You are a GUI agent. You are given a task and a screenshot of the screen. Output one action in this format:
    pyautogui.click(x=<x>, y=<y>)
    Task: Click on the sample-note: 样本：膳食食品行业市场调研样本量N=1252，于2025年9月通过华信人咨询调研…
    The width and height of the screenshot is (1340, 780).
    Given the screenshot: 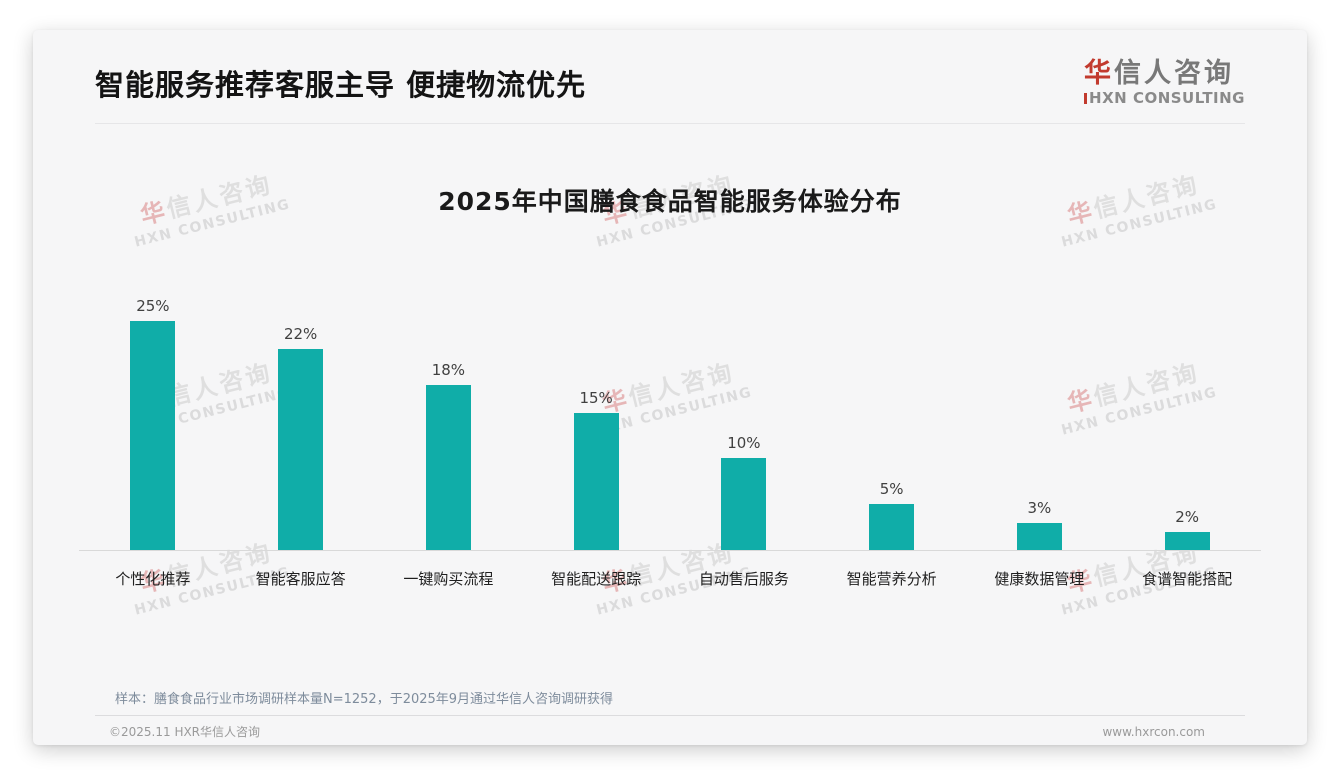 What is the action you would take?
    pyautogui.click(x=364, y=700)
    